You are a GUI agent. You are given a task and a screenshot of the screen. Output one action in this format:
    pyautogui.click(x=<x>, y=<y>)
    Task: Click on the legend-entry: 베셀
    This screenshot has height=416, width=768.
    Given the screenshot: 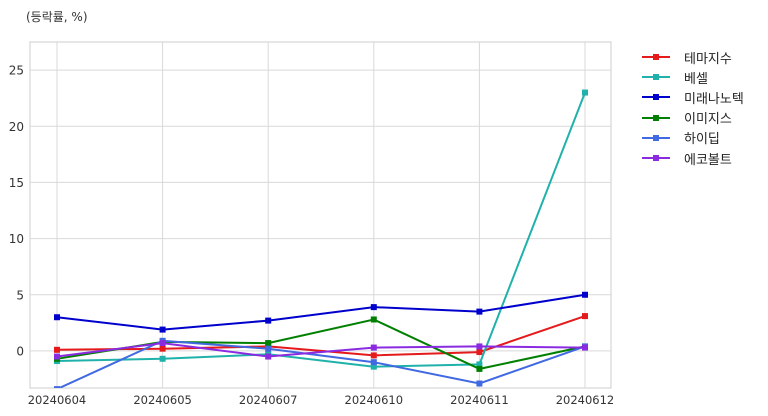 What is the action you would take?
    pyautogui.click(x=692, y=77)
    